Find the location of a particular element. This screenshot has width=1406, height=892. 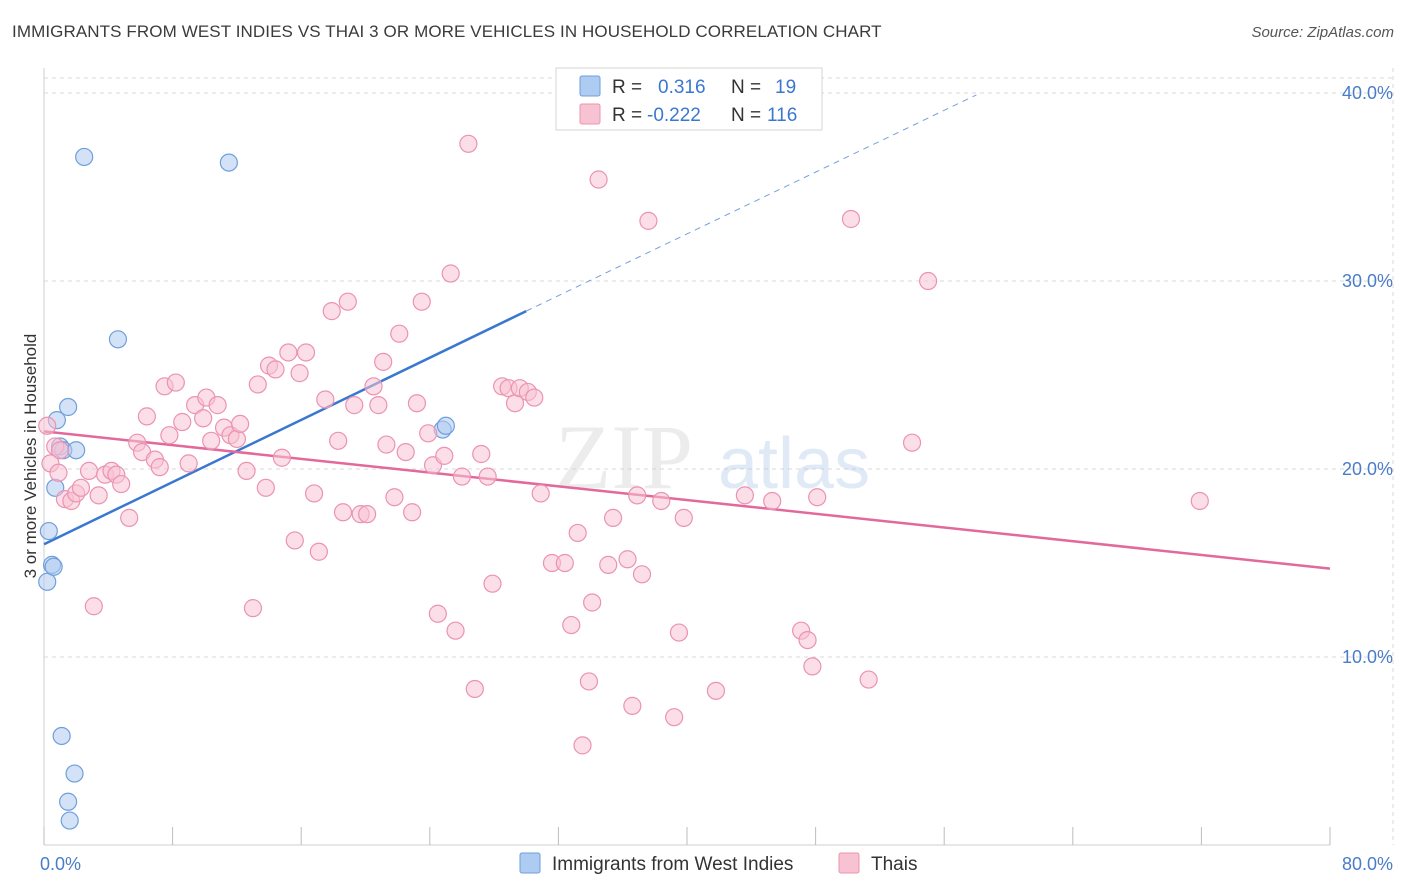

series-legend: Immigrants from West Indies Thais is located at coordinates (718, 863).